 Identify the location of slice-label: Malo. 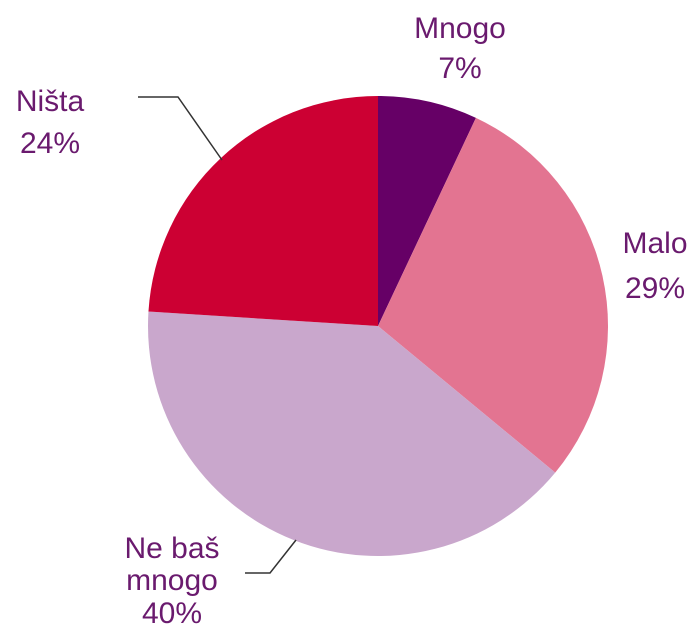
(654, 243).